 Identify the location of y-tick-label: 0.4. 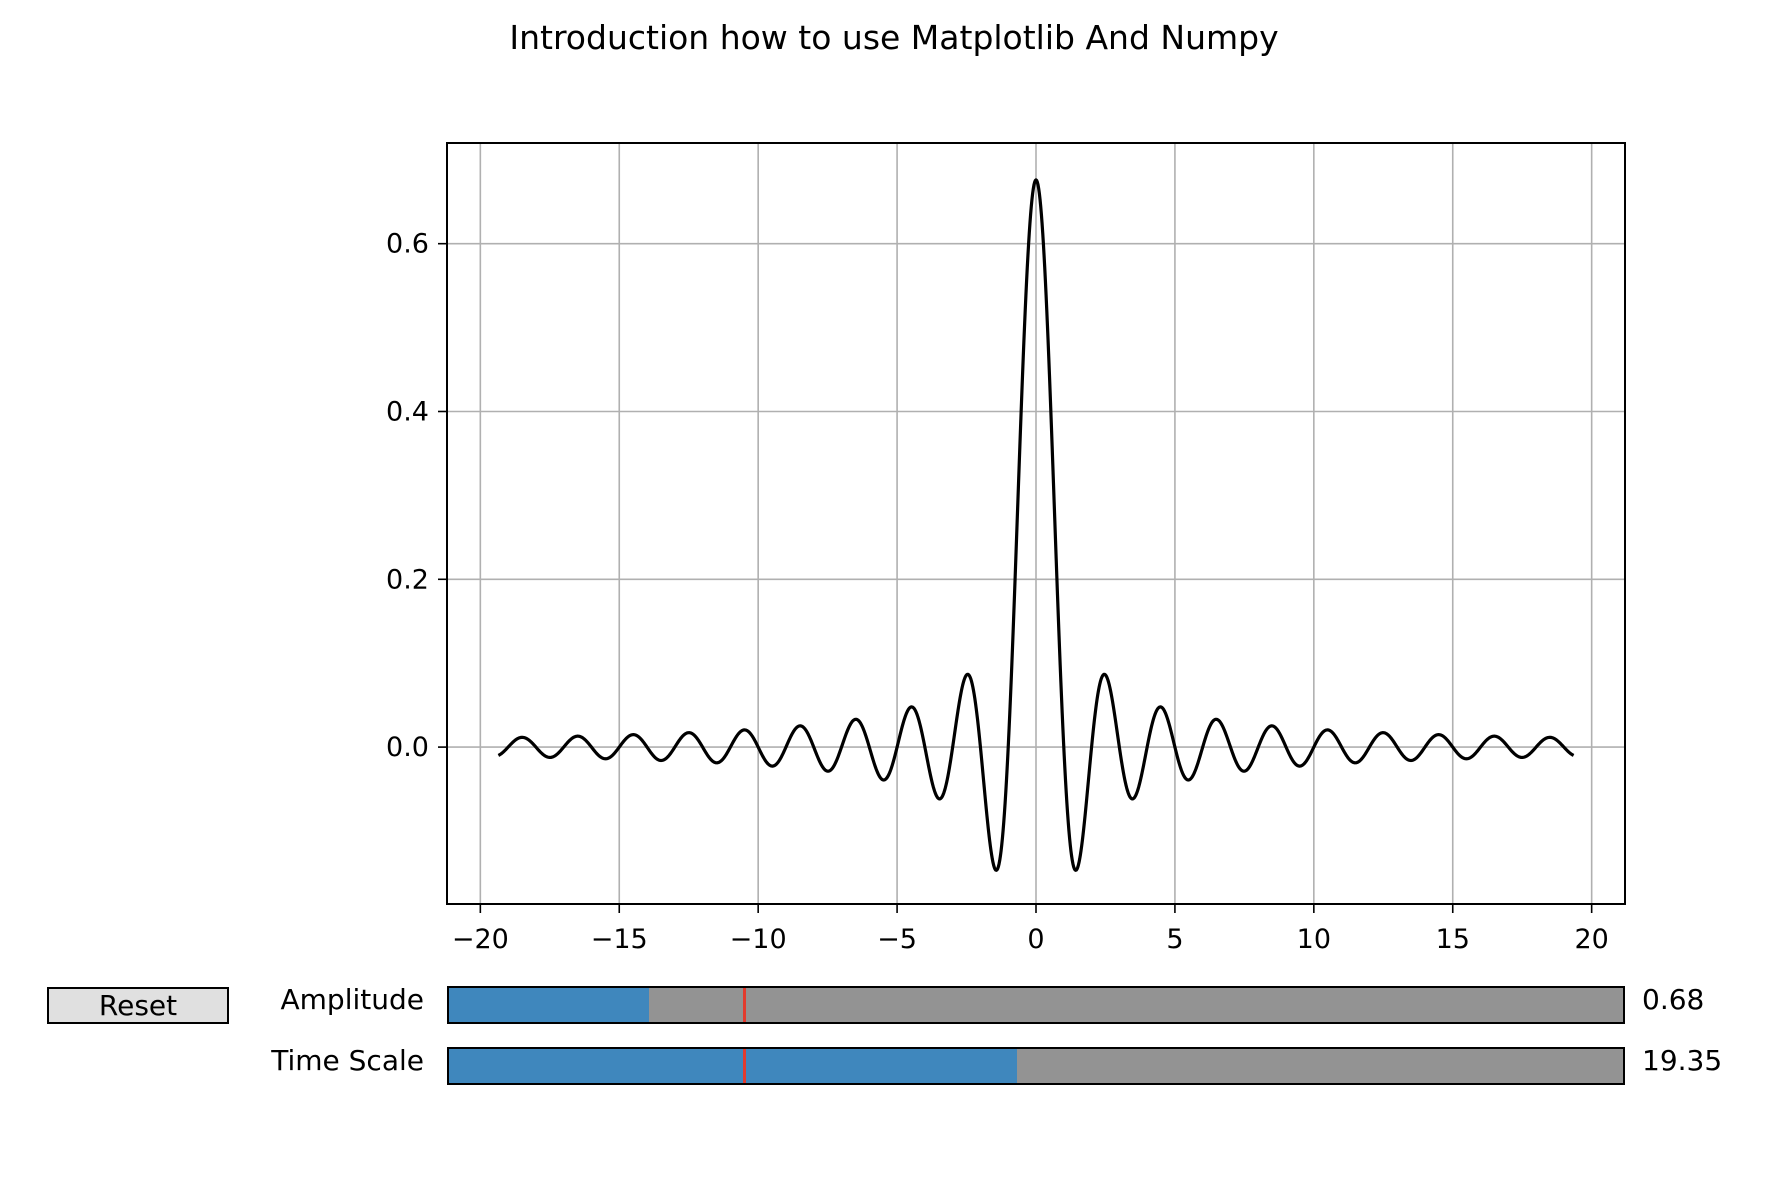
(407, 411).